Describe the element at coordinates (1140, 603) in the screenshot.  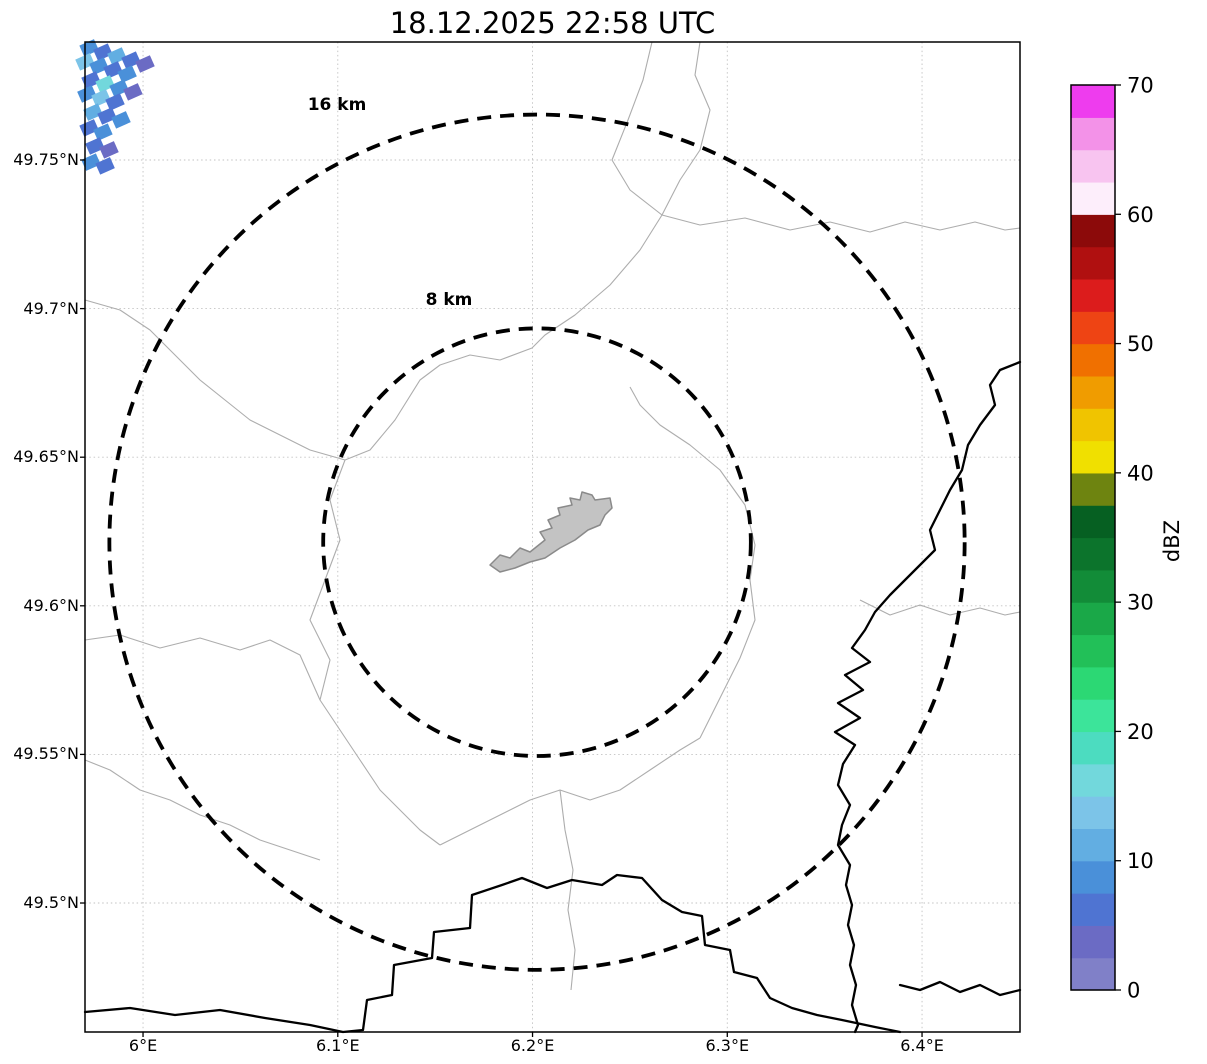
I see `colorbar-tick-label: 30` at that location.